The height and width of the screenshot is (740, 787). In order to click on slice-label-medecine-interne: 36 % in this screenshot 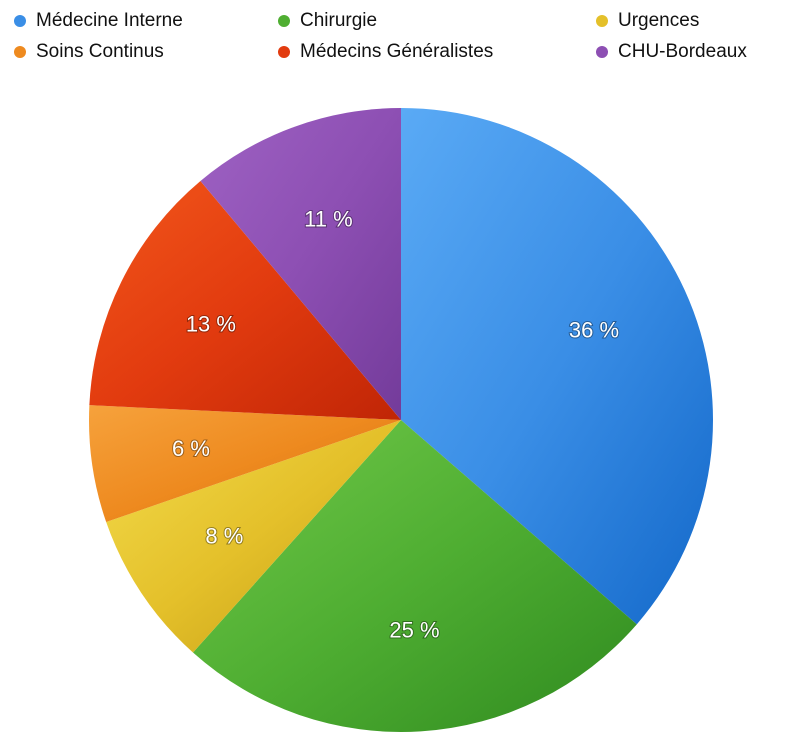, I will do `click(594, 330)`.